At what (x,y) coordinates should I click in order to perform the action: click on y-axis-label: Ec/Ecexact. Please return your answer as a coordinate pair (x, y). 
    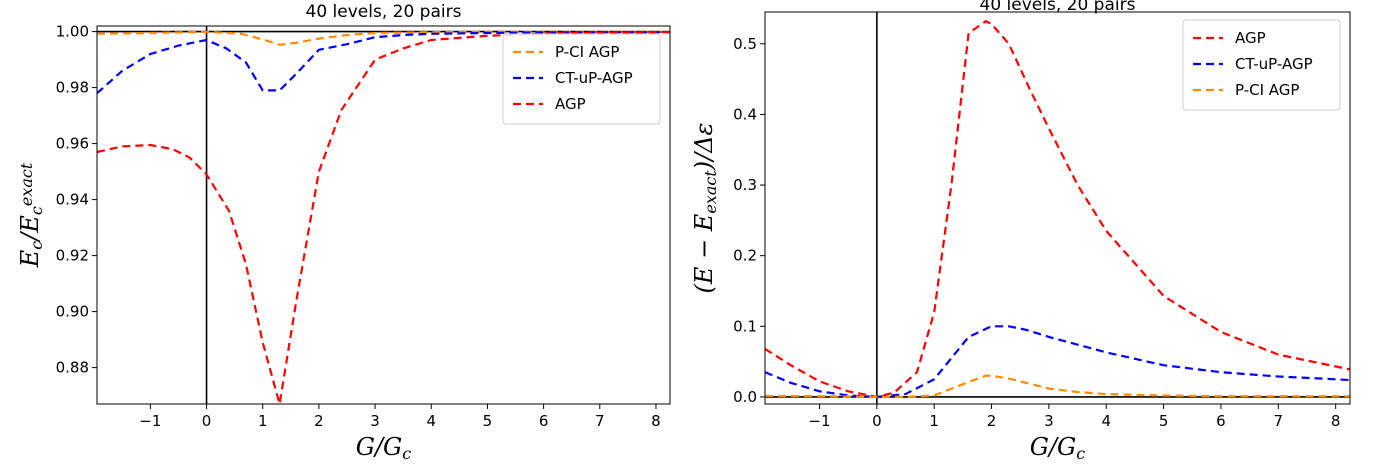
    Looking at the image, I should click on (31, 215).